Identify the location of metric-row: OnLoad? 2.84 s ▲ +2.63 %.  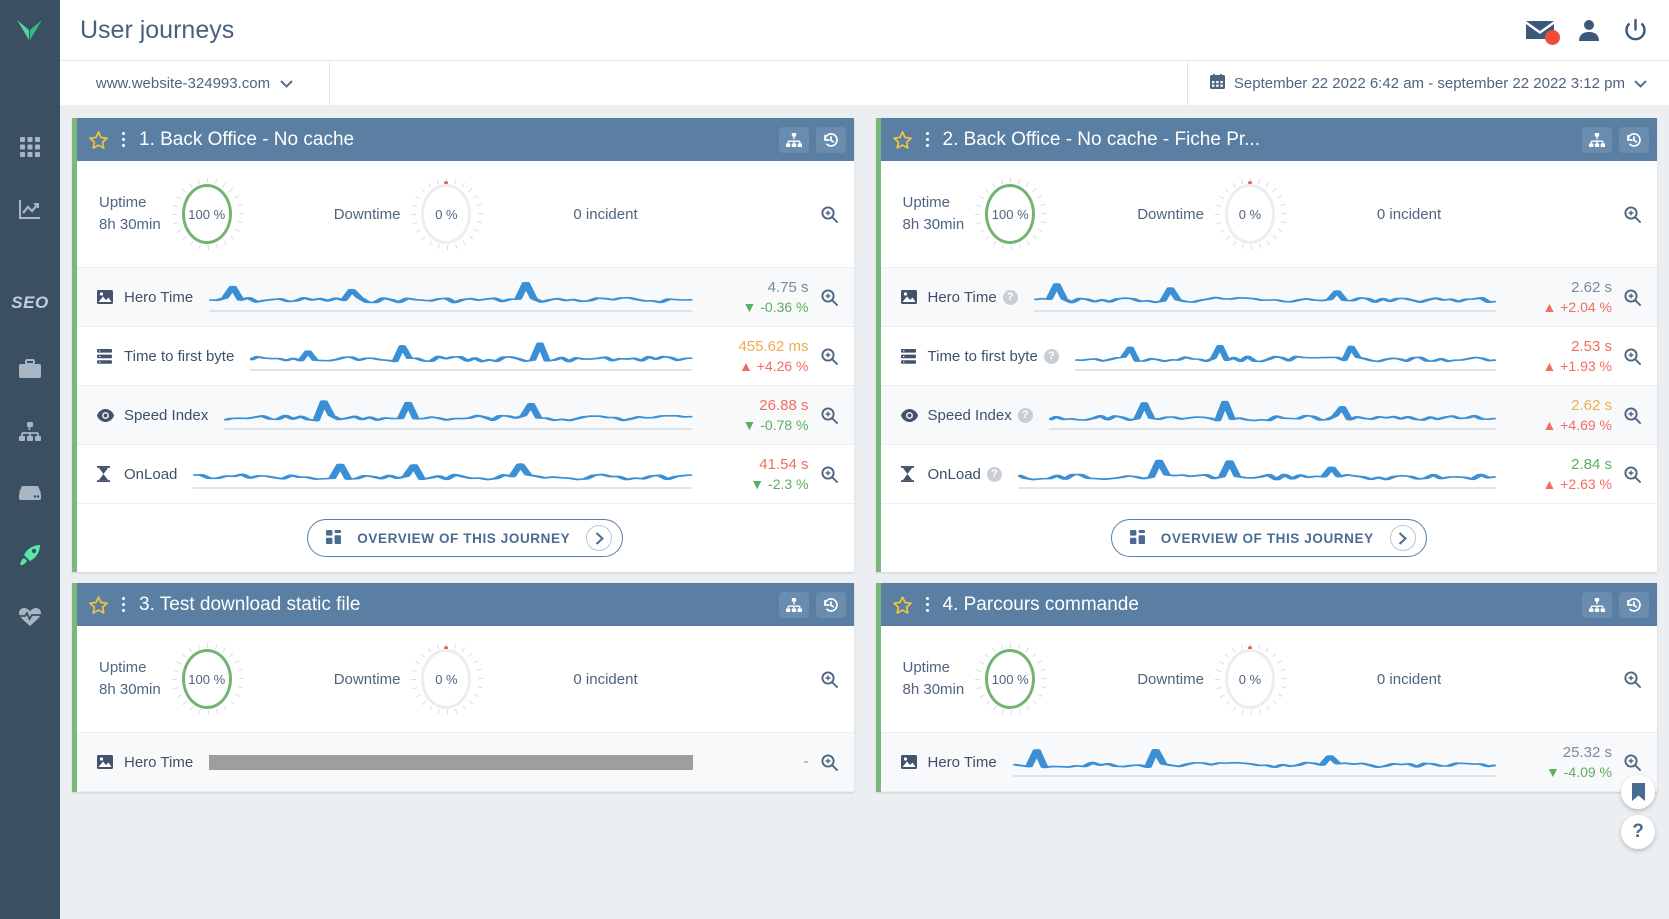
(1268, 474).